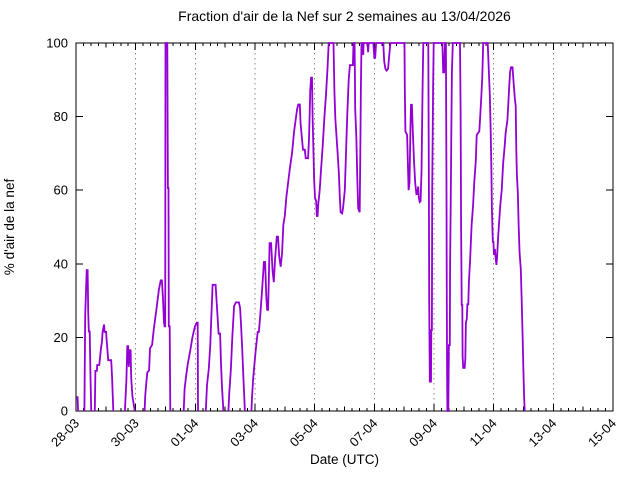  Describe the element at coordinates (61, 116) in the screenshot. I see `y-tick-label: 80` at that location.